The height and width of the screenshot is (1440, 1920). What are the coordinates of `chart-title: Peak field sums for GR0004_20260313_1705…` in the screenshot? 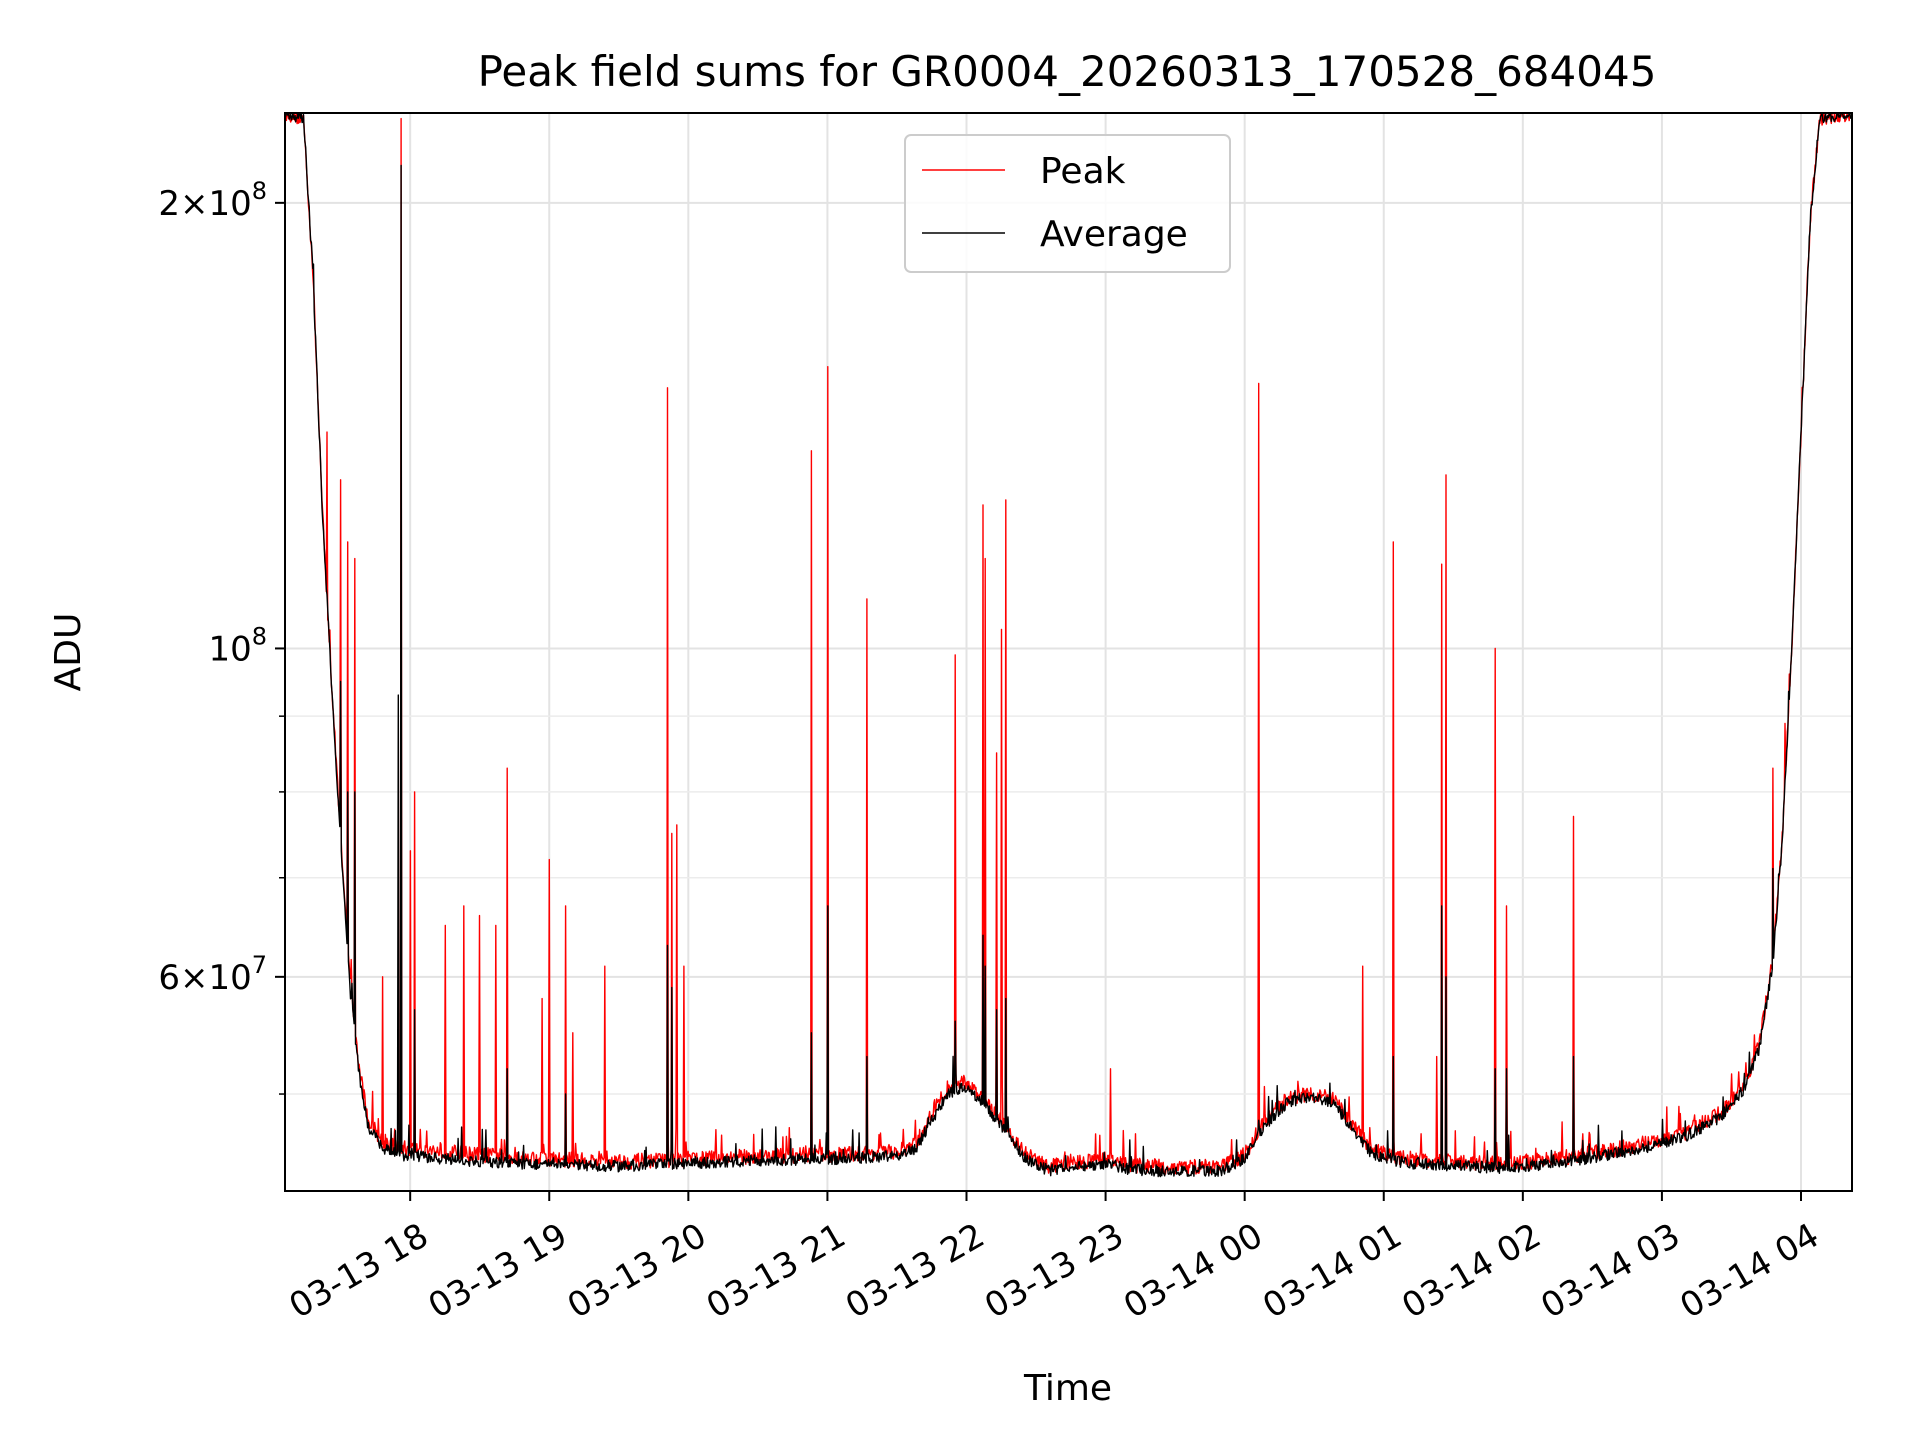 It's located at (1067, 71).